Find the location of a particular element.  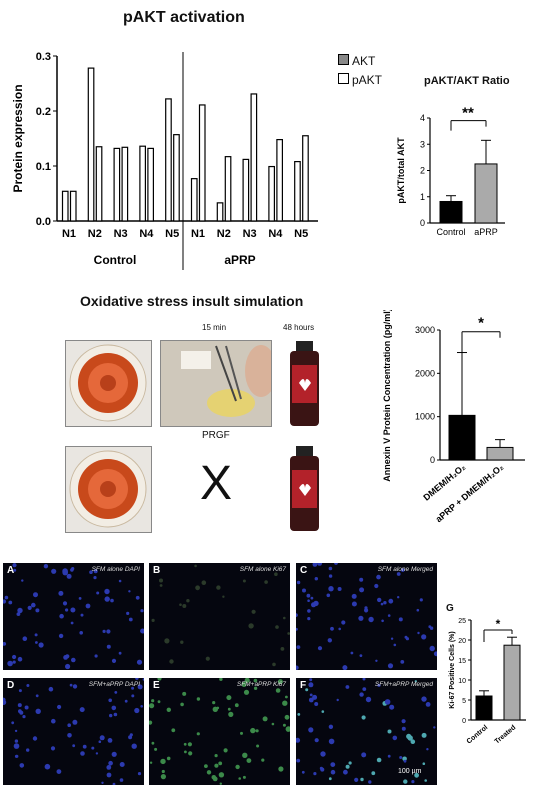

microscopy-panel-e: E SFM+aPRP Ki67 is located at coordinates (219, 731).